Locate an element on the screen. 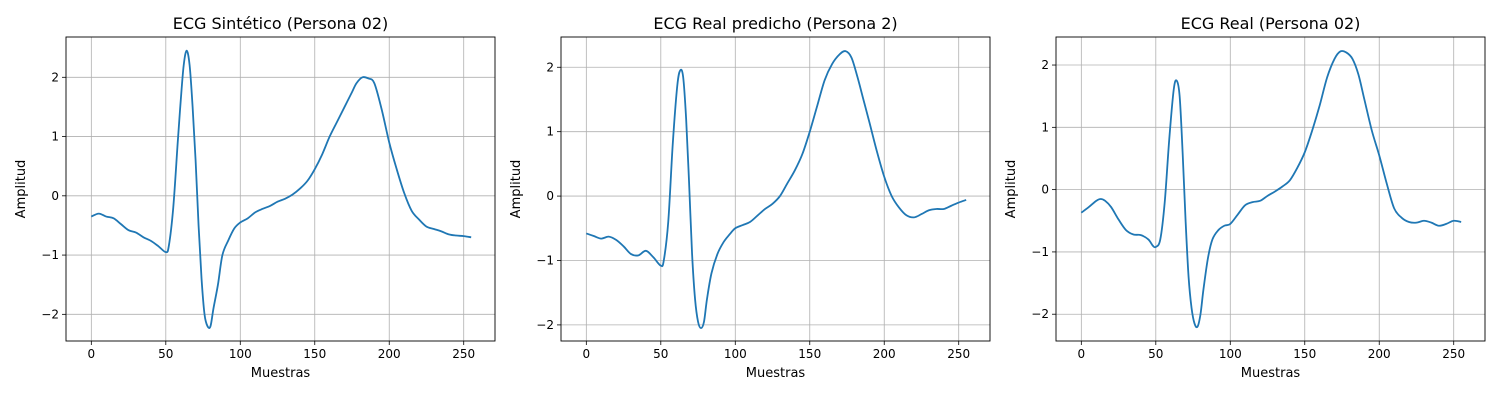 Image resolution: width=1500 pixels, height=400 pixels. chart-title: ECG Real predicho (Persona 2) is located at coordinates (775, 23).